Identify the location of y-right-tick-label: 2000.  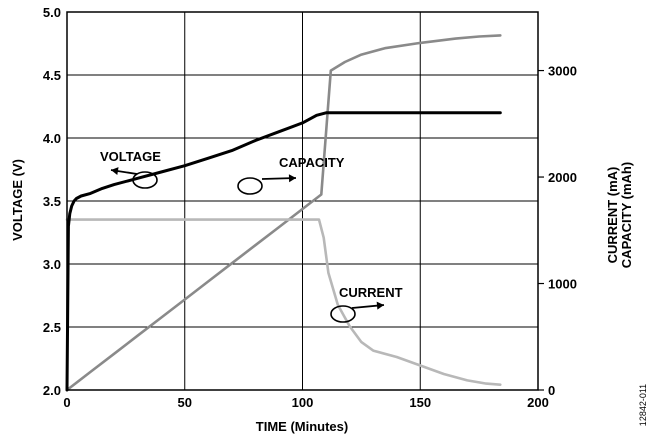
(562, 177).